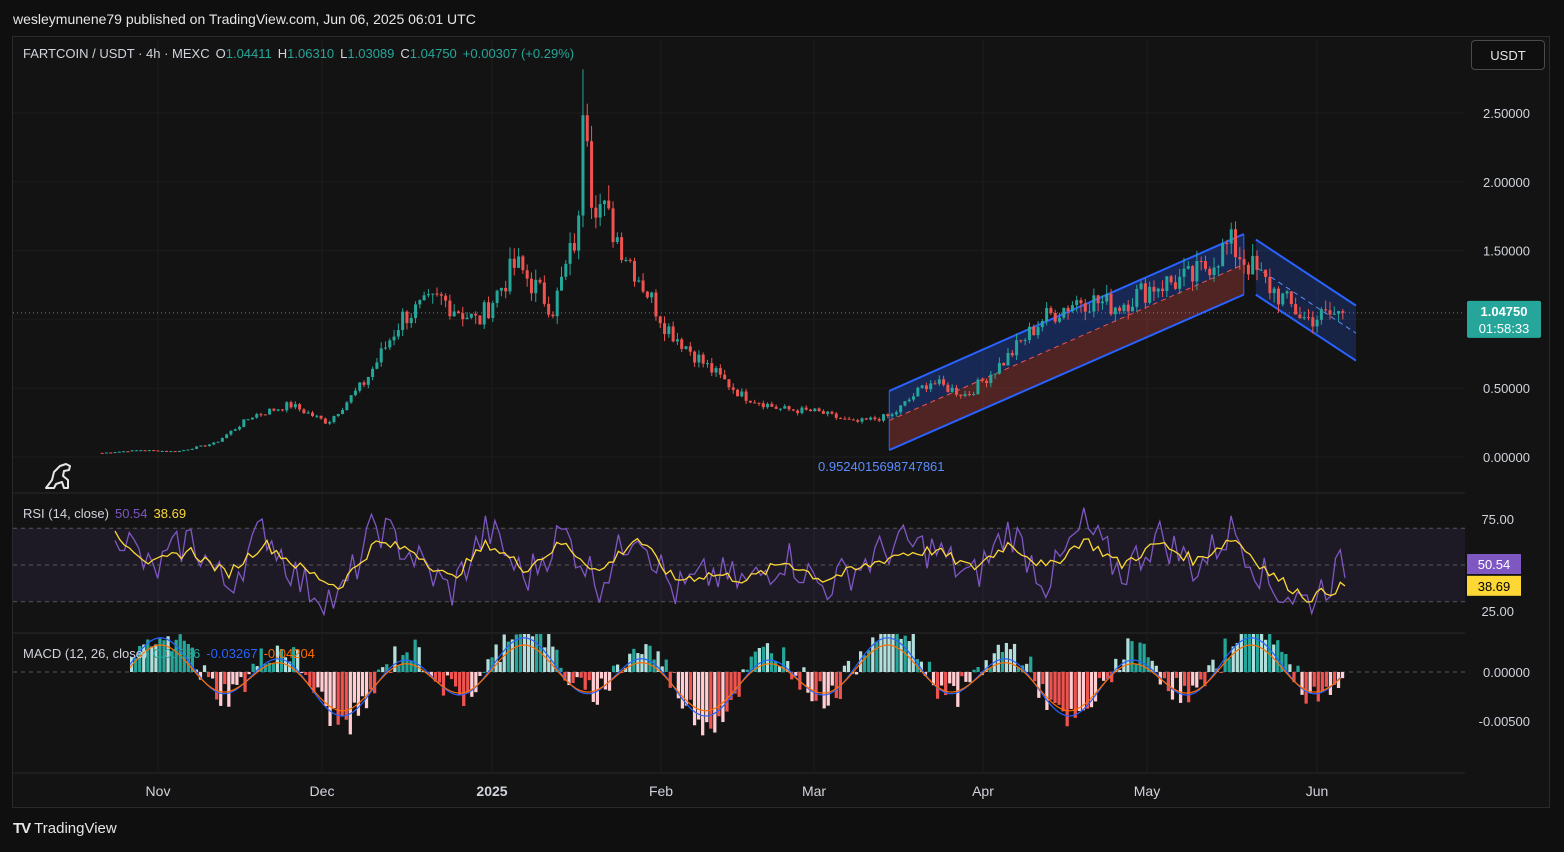  Describe the element at coordinates (59, 477) in the screenshot. I see `dino-icon` at that location.